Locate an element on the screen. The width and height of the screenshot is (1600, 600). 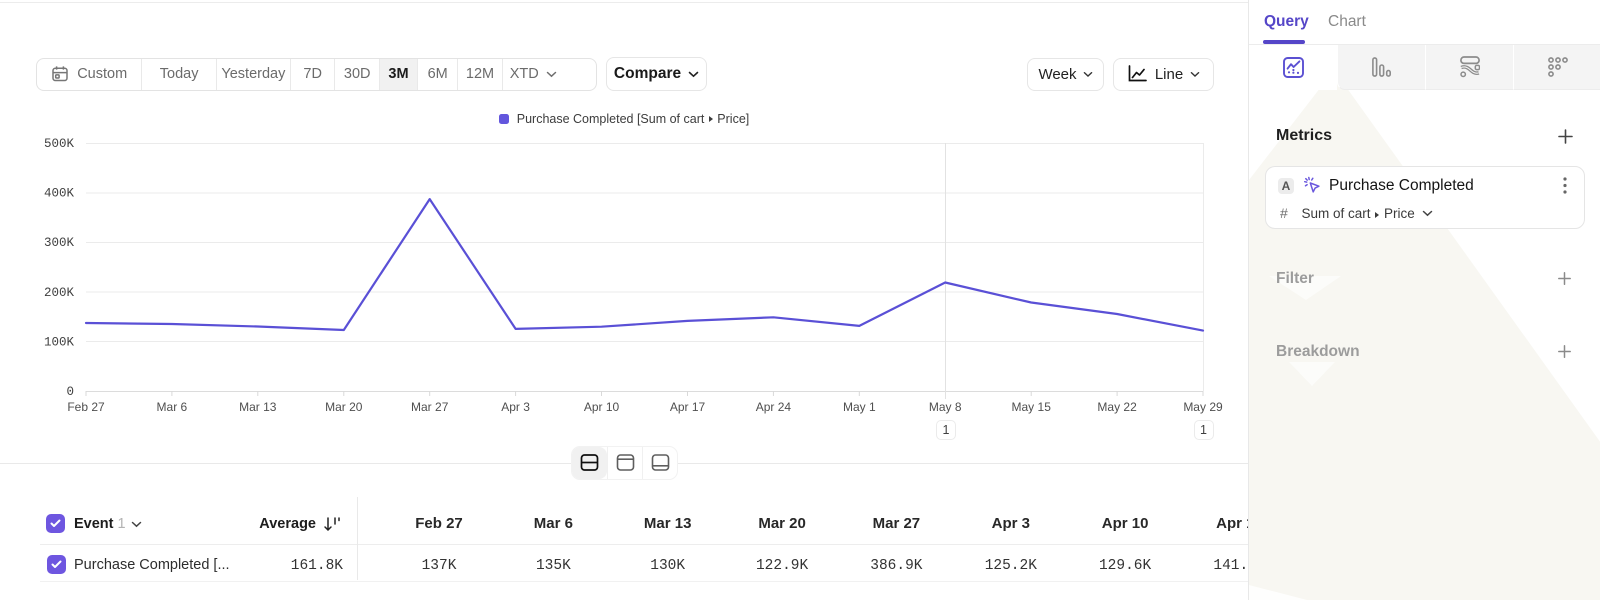
svg-text: Apr 24 is located at coordinates (774, 407).